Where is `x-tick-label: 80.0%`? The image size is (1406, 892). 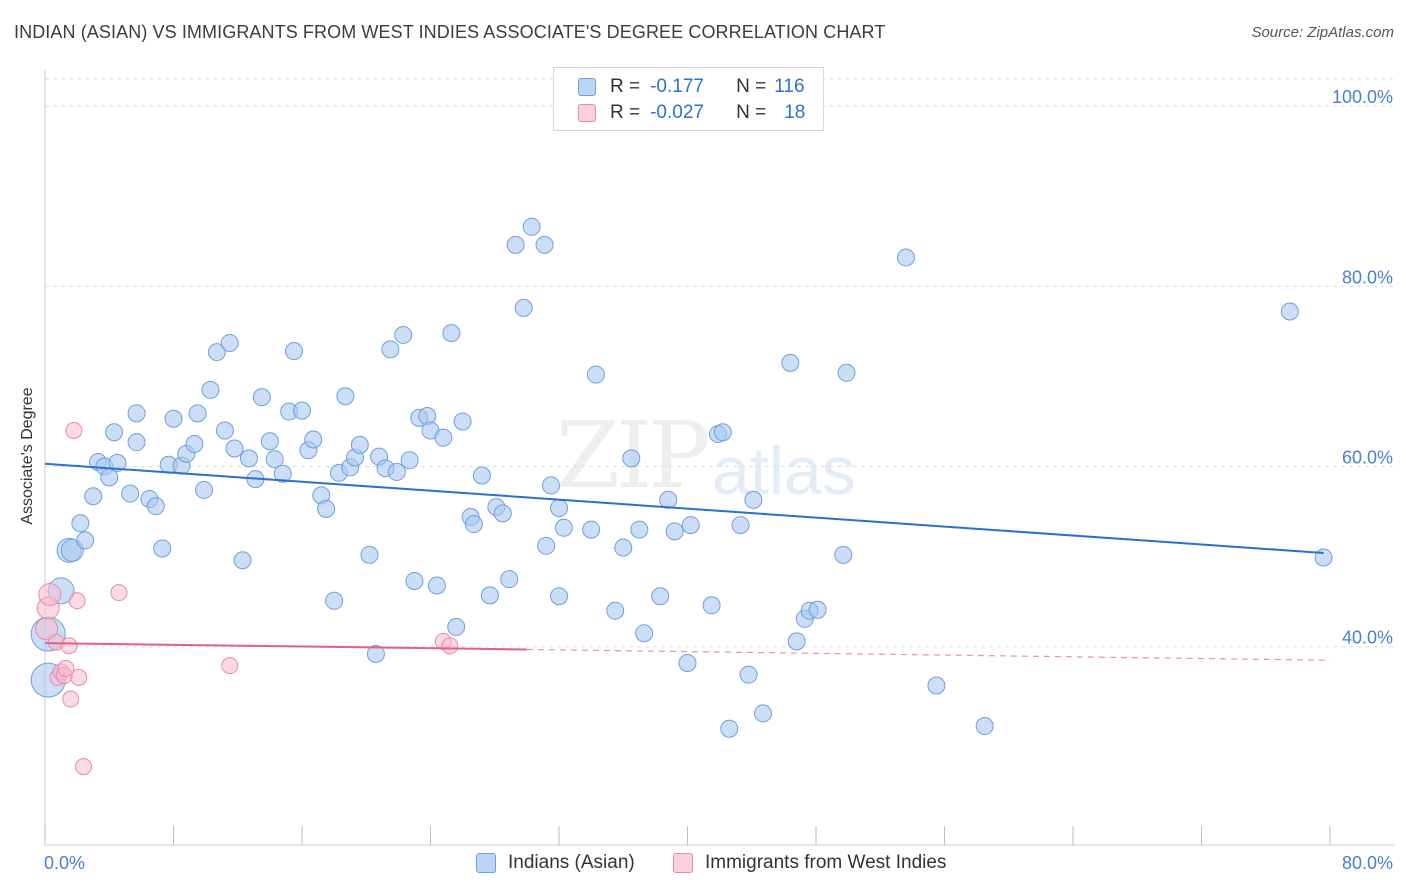 x-tick-label: 80.0% is located at coordinates (1367, 863).